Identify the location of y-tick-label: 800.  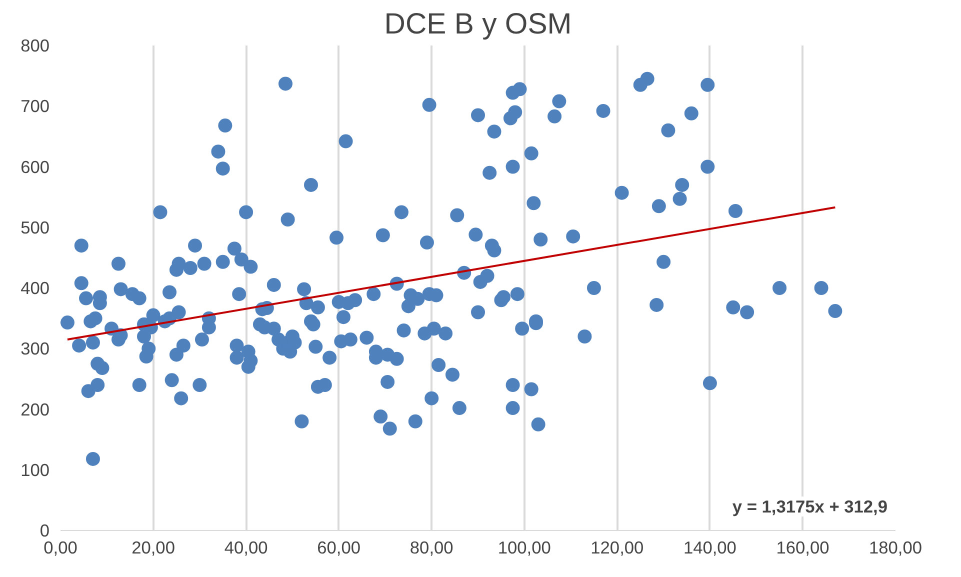
(35, 46).